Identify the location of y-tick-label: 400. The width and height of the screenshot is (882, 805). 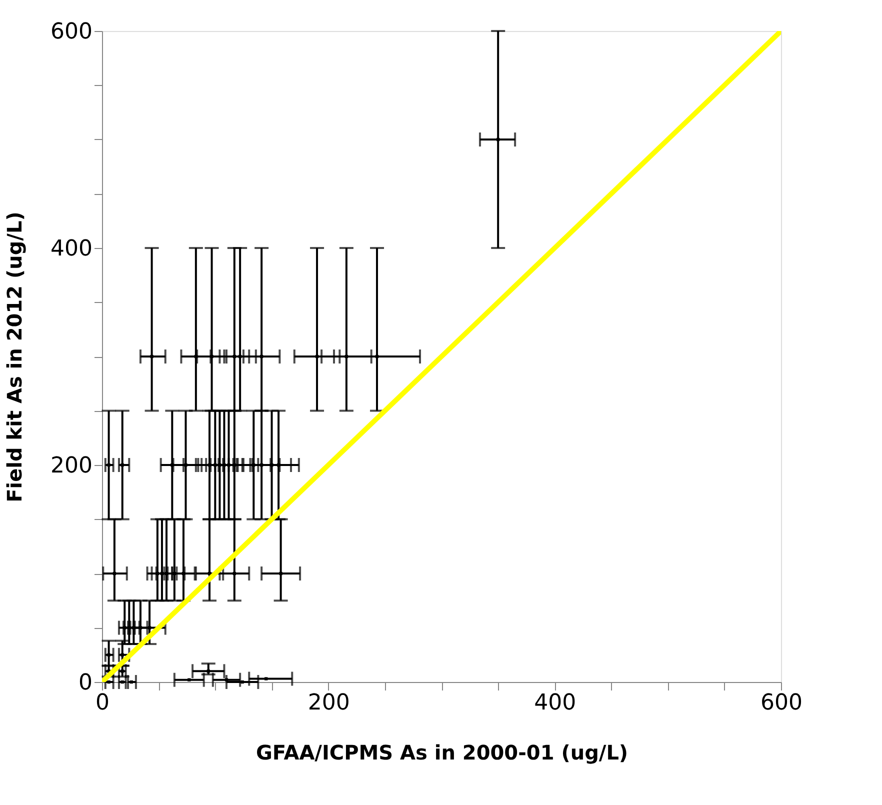
(71, 249).